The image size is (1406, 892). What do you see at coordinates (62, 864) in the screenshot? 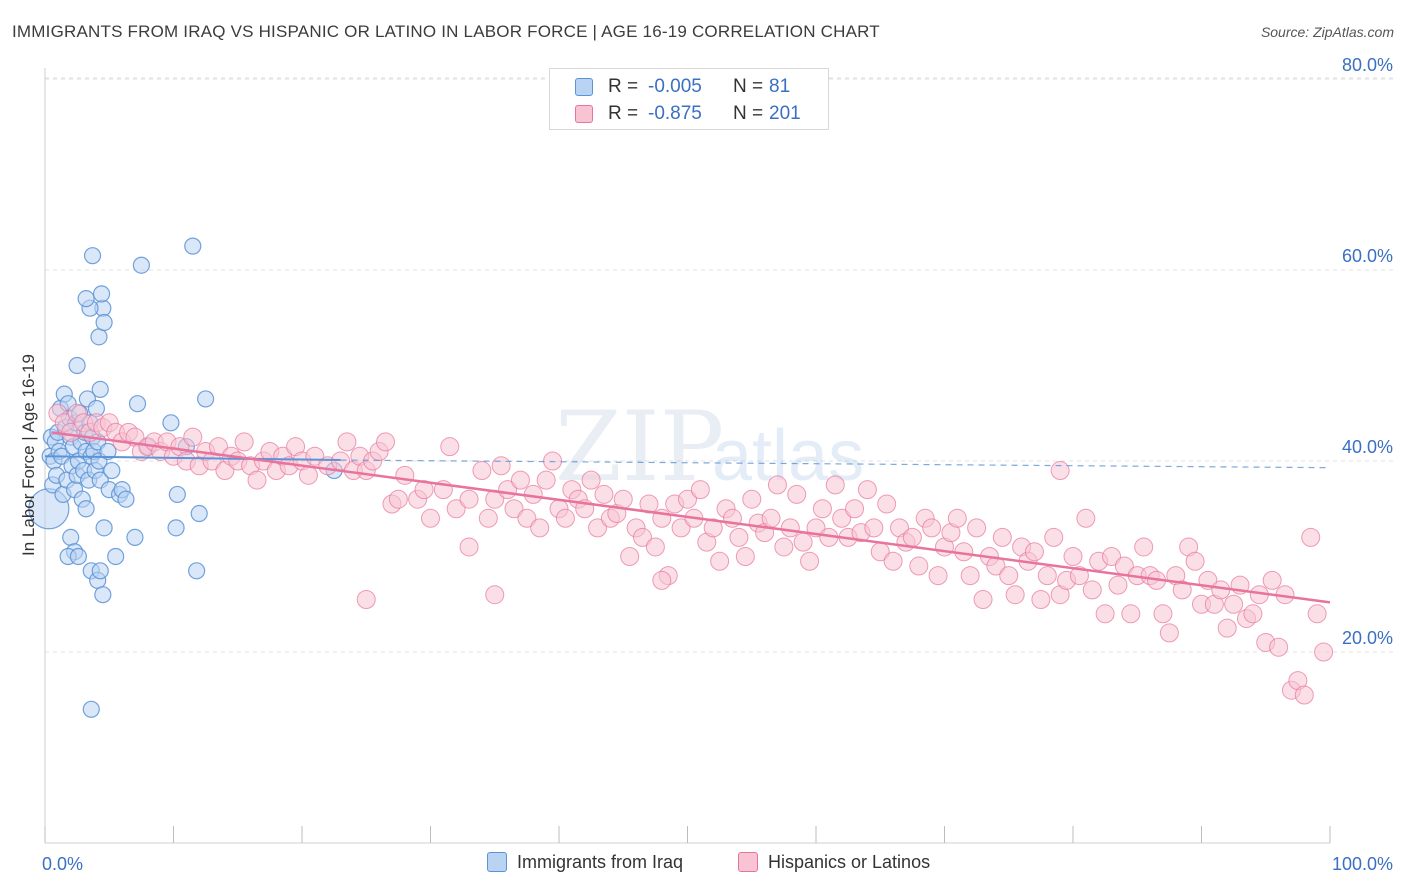
I see `x-tick-label: 0.0%` at bounding box center [62, 864].